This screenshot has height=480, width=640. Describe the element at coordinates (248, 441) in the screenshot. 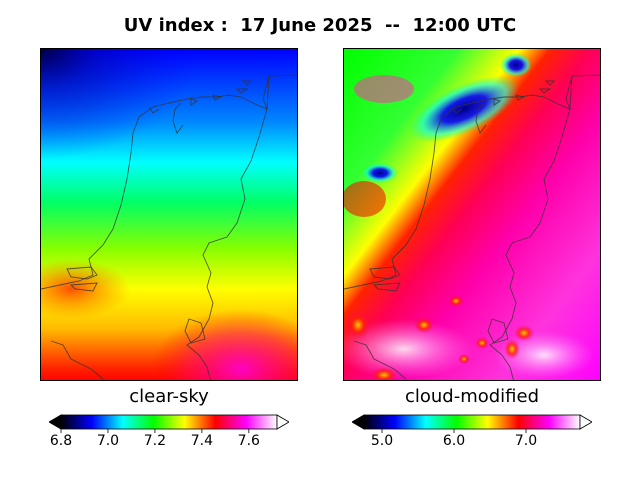

I see `clear-sky-colorbar-tick-label: 7.6` at that location.